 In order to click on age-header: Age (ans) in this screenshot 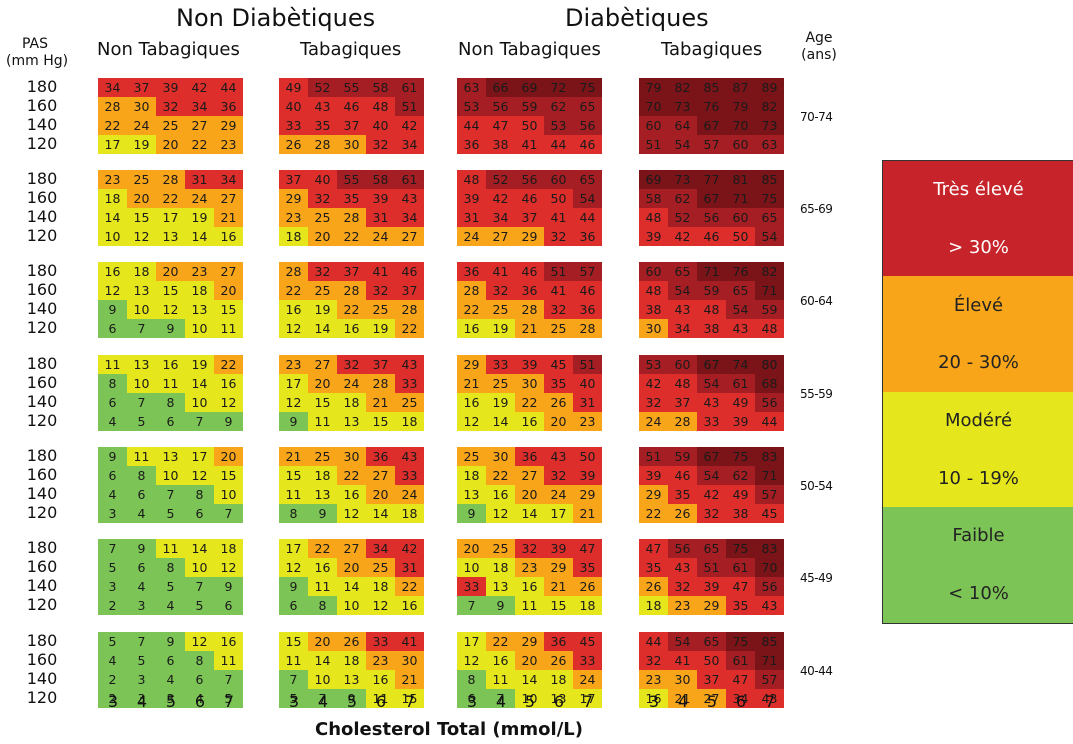, I will do `click(819, 47)`.